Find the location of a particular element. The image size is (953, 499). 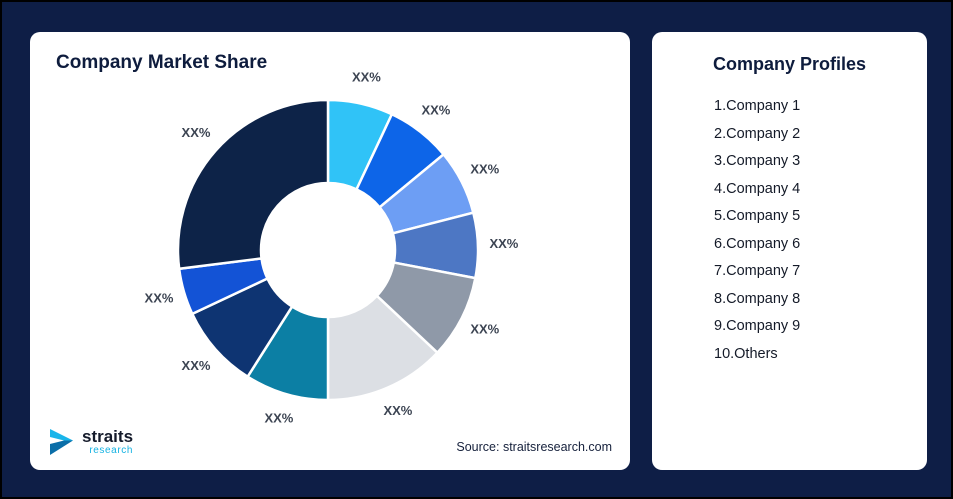

logo-text: straits research is located at coordinates (108, 441).